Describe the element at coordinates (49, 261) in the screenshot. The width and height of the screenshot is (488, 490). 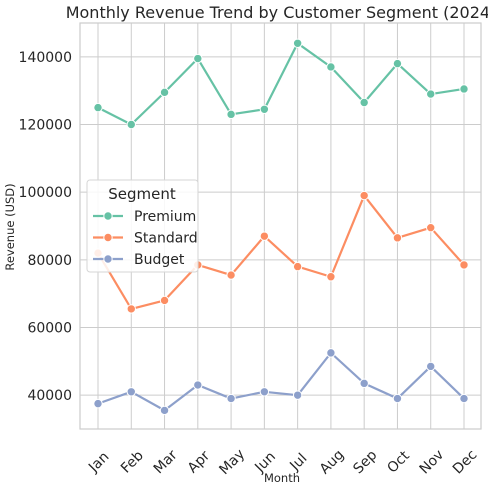
I see `y-tick-label: 80000` at that location.